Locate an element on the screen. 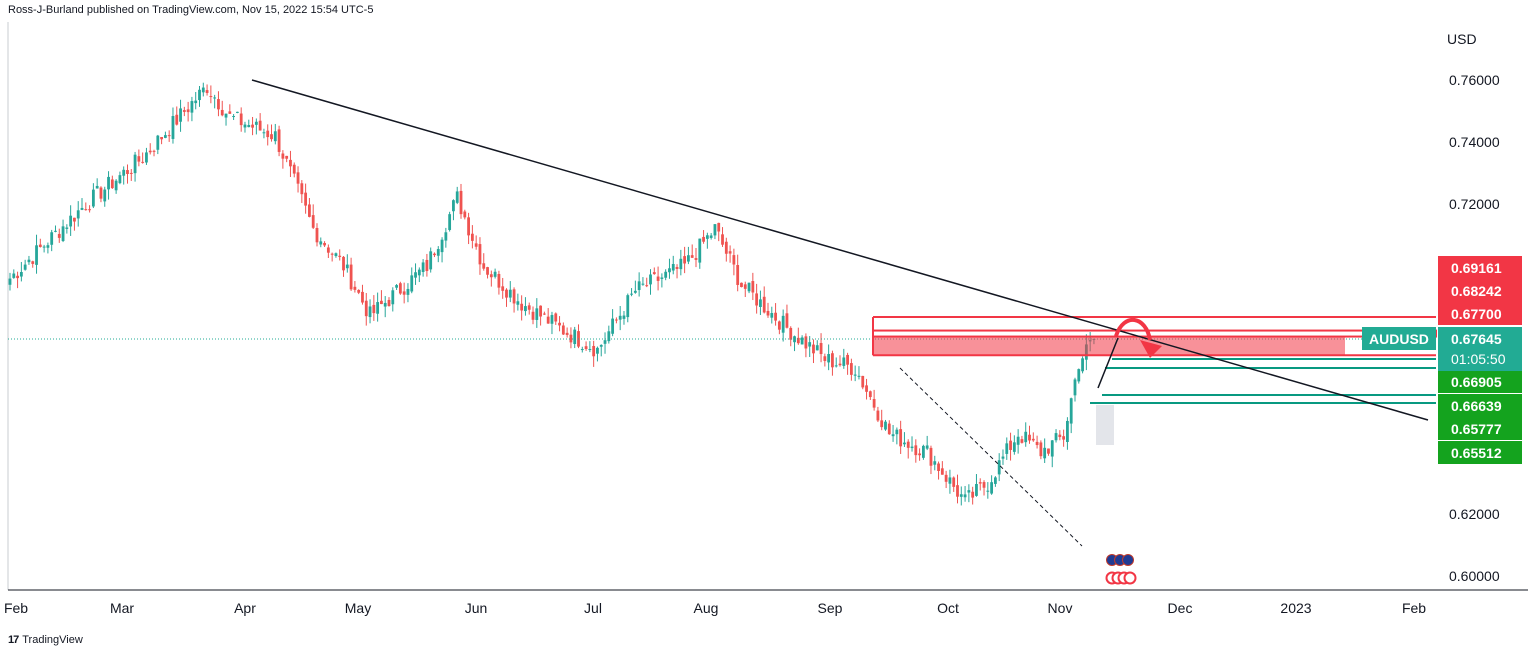 Image resolution: width=1536 pixels, height=657 pixels. dashed-projection-line is located at coordinates (991, 457).